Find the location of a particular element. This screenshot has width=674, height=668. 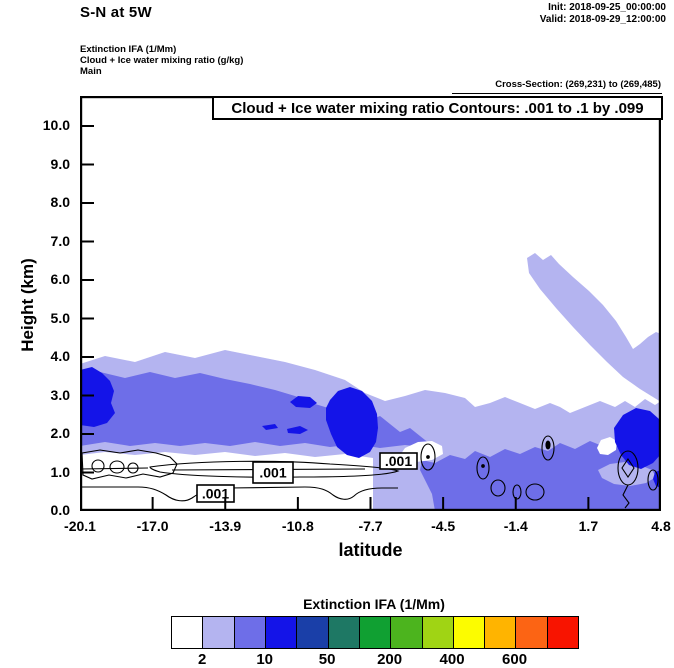

y-tick-label: 4.0 is located at coordinates (60, 356).